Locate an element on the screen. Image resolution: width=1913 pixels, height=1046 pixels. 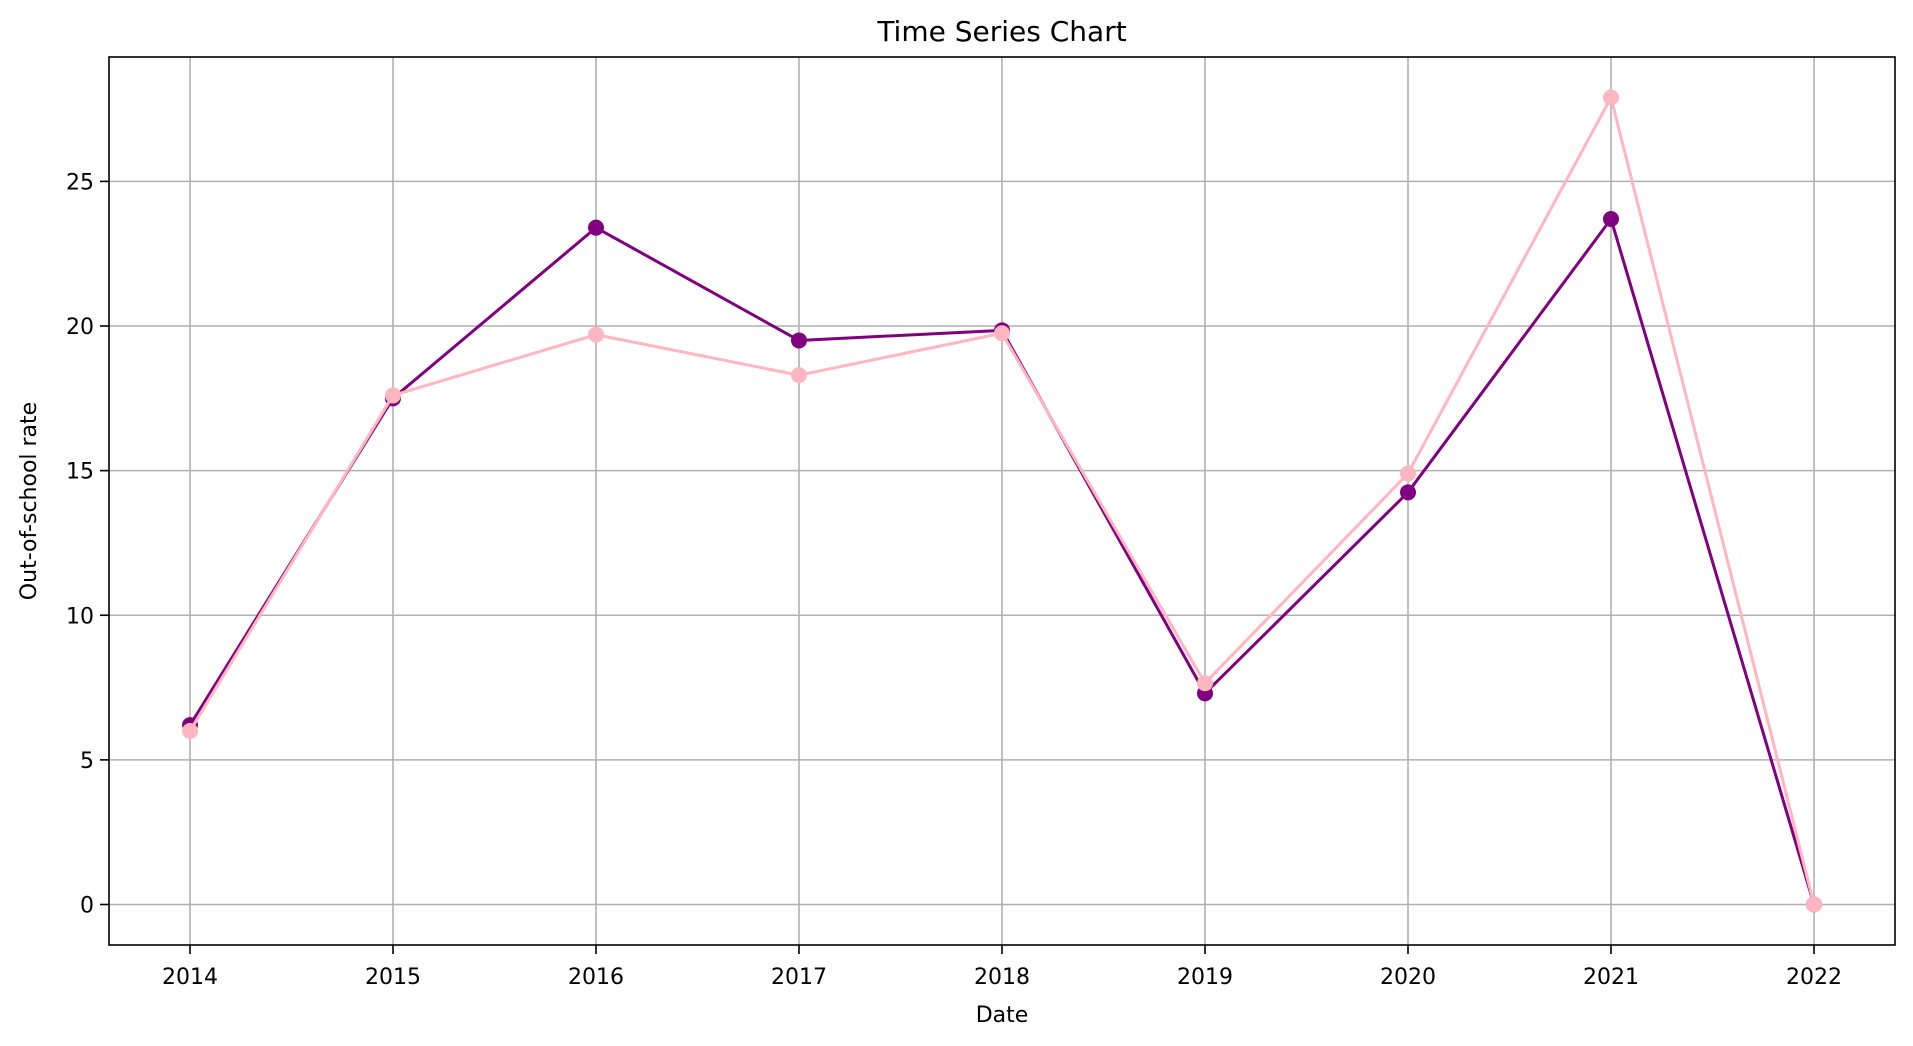
y-tick-label: 15 is located at coordinates (80, 472).